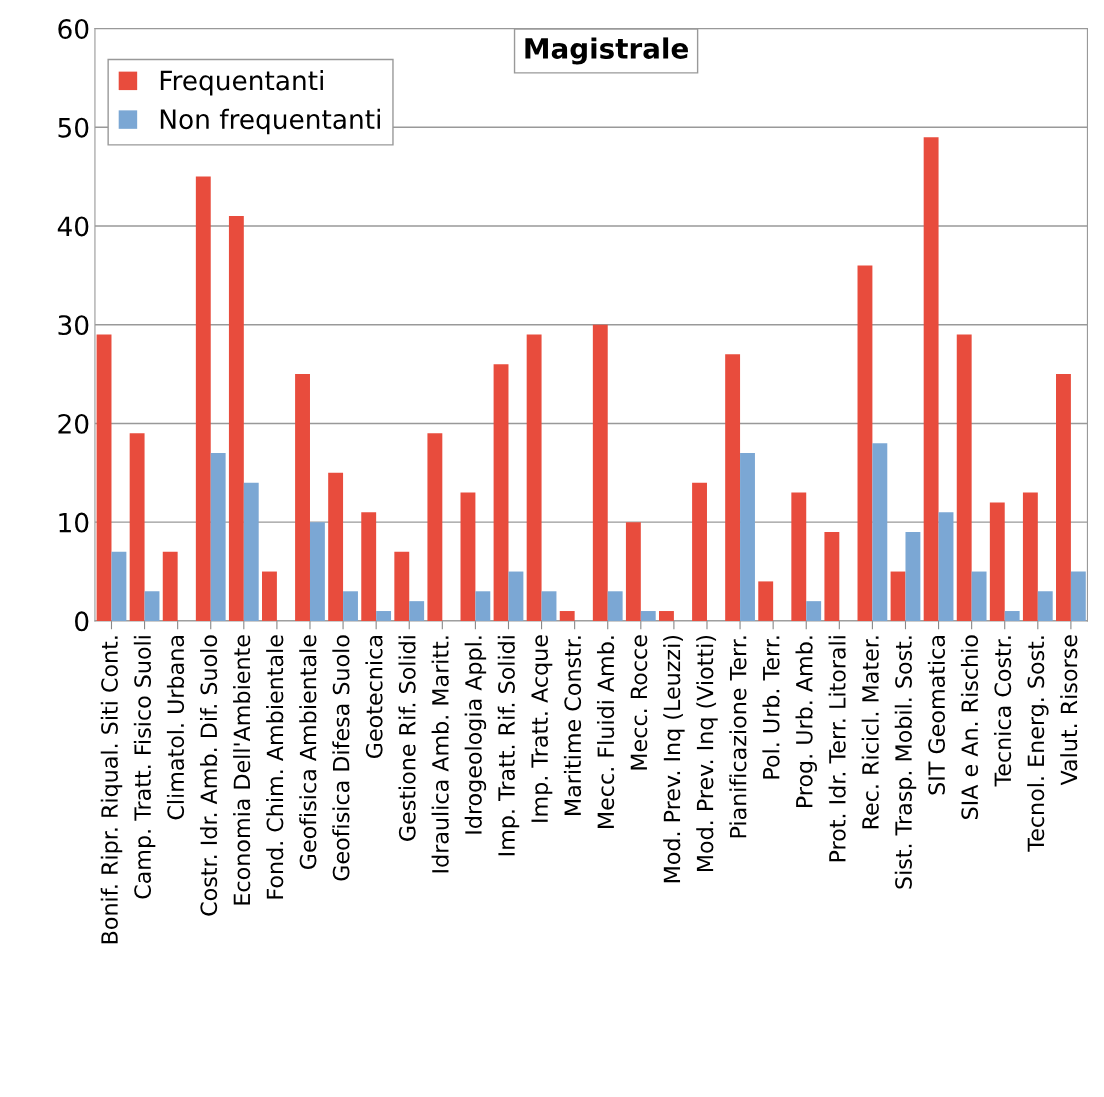  What do you see at coordinates (74, 522) in the screenshot?
I see `y-tick-label: 10` at bounding box center [74, 522].